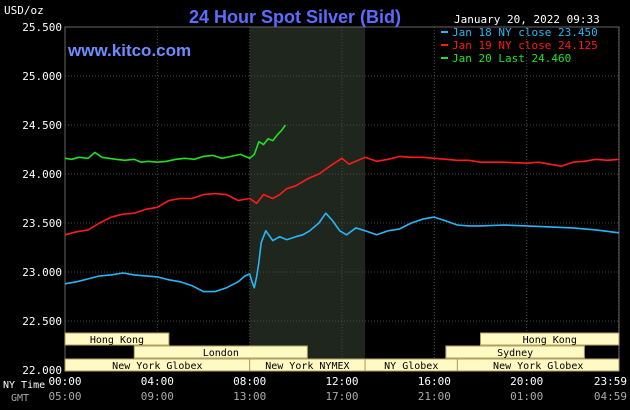 This screenshot has height=410, width=630. I want to click on session-label: New York NYMEX, so click(307, 366).